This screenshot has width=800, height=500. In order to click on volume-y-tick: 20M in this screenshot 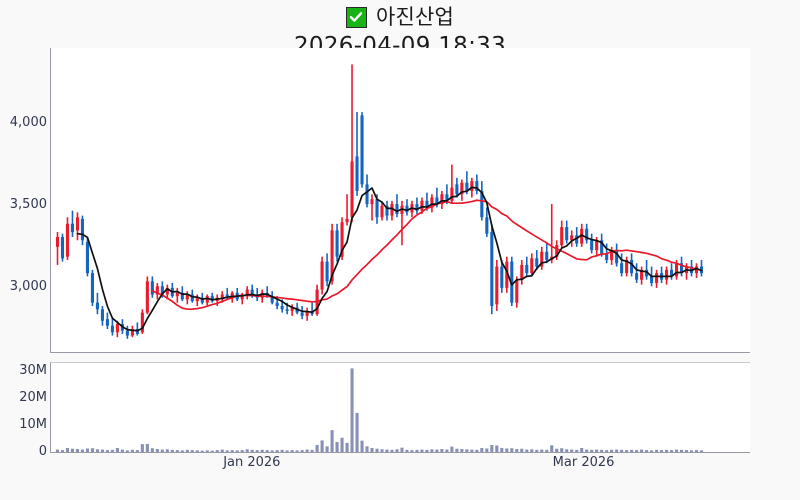, I will do `click(33, 398)`.